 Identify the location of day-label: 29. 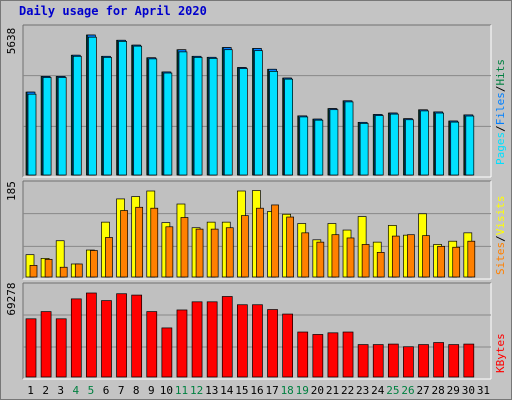
(453, 390).